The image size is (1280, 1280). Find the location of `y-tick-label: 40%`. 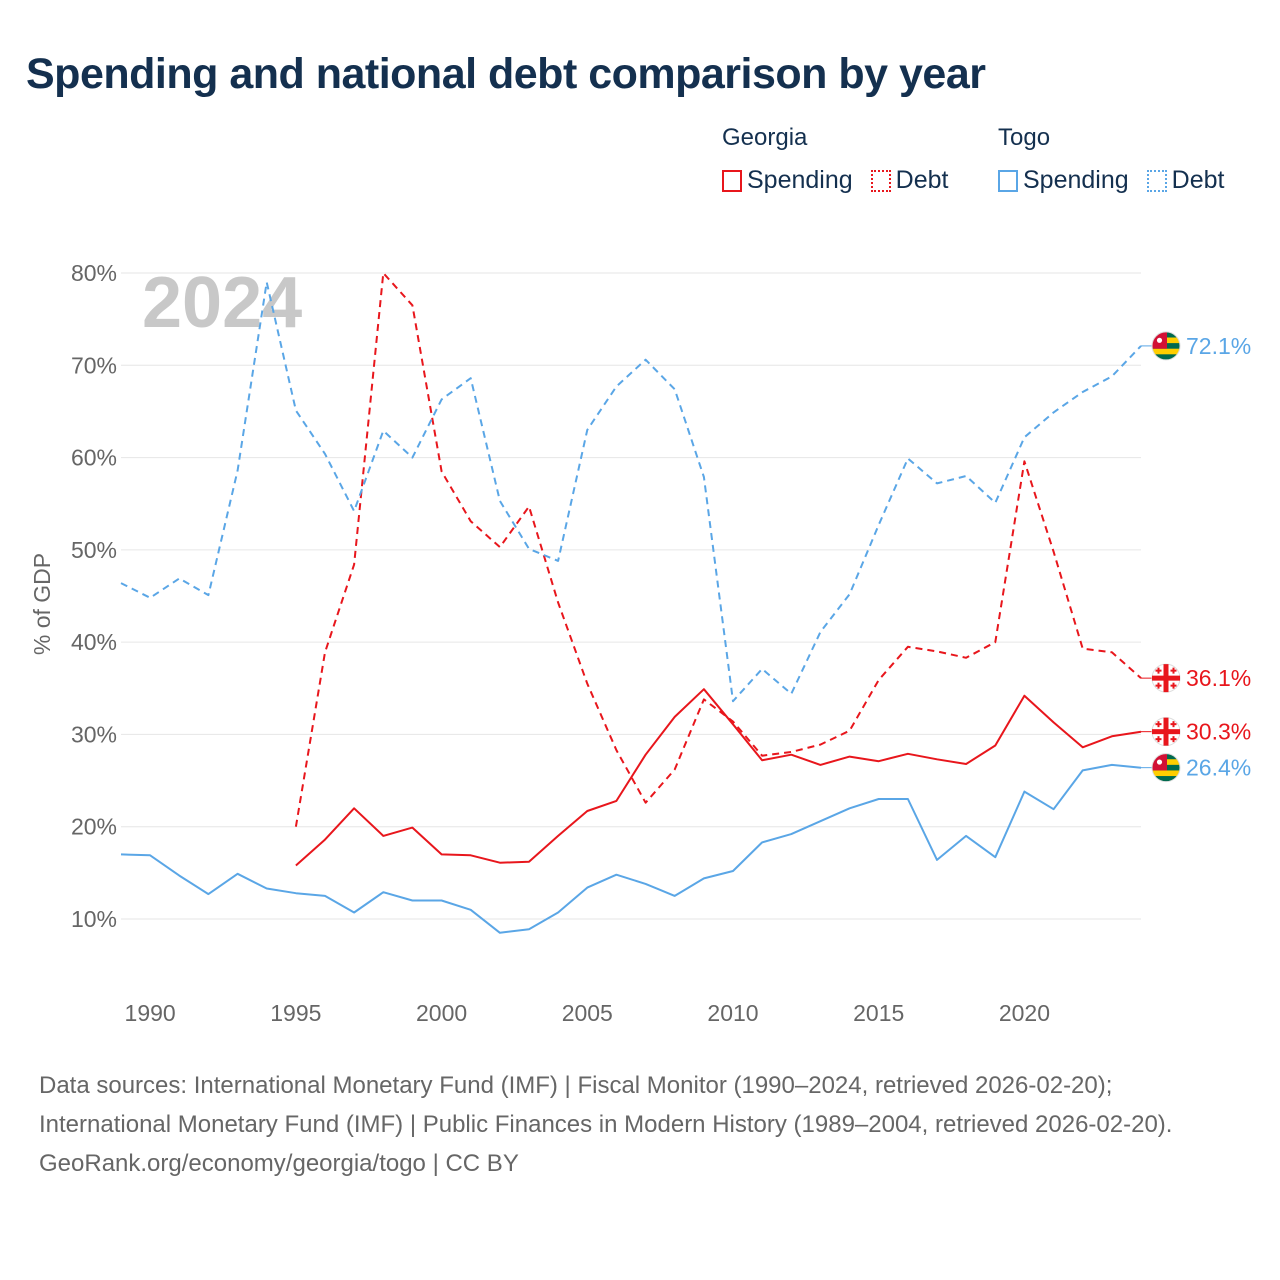

y-tick-label: 40% is located at coordinates (94, 642).